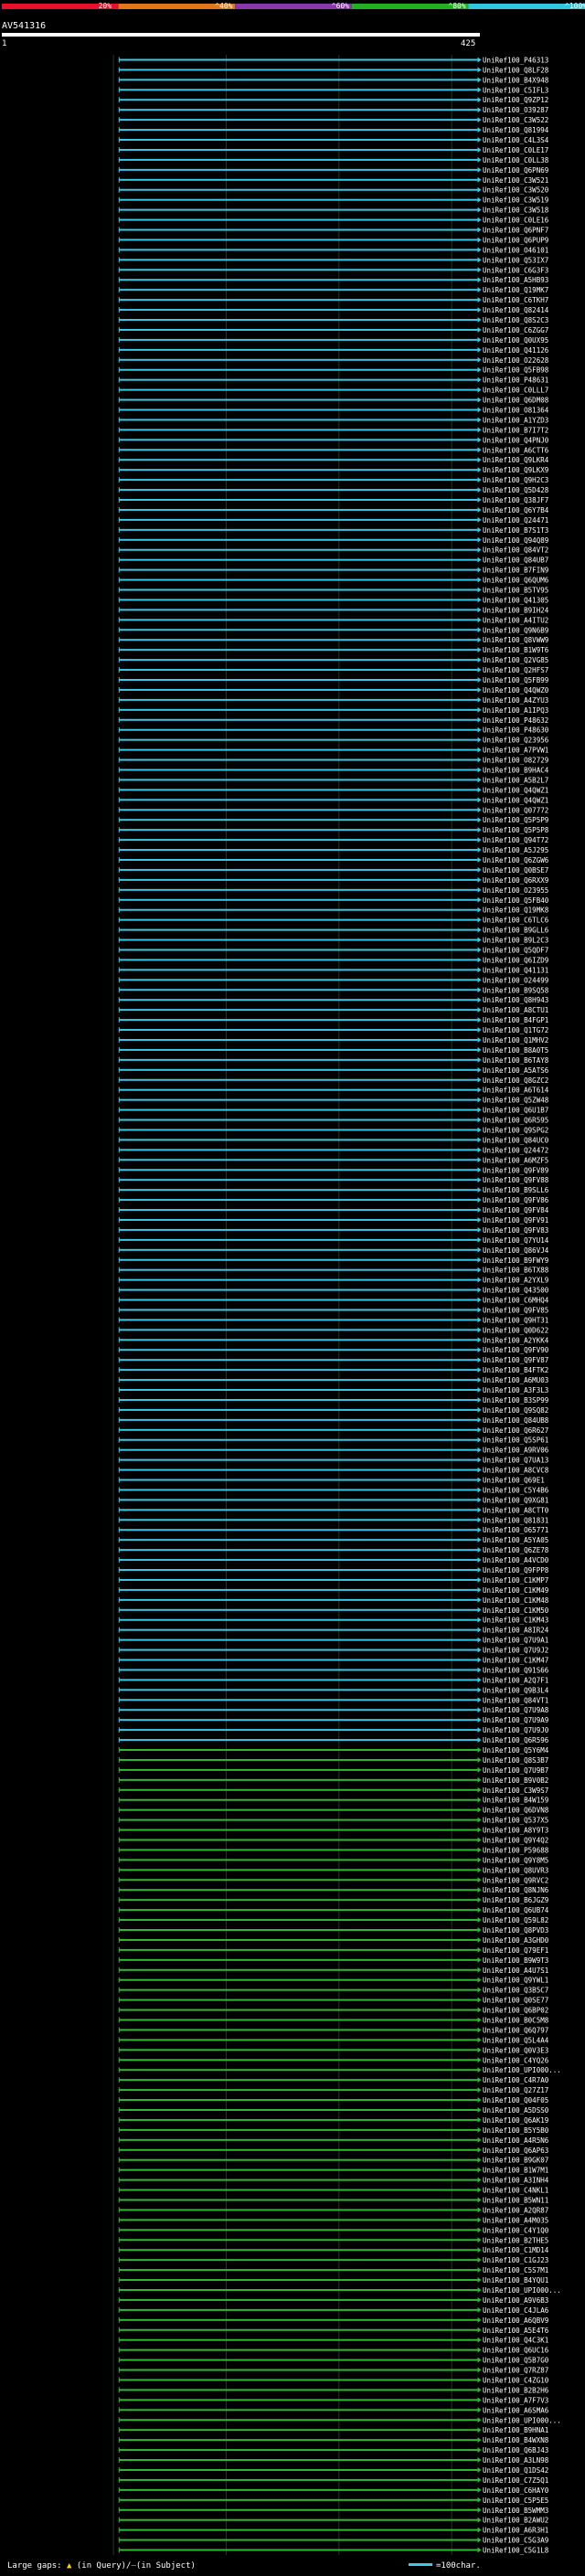 Image resolution: width=585 pixels, height=2576 pixels. What do you see at coordinates (515, 330) in the screenshot?
I see `hit-label: UniRef100_C6ZGG7` at bounding box center [515, 330].